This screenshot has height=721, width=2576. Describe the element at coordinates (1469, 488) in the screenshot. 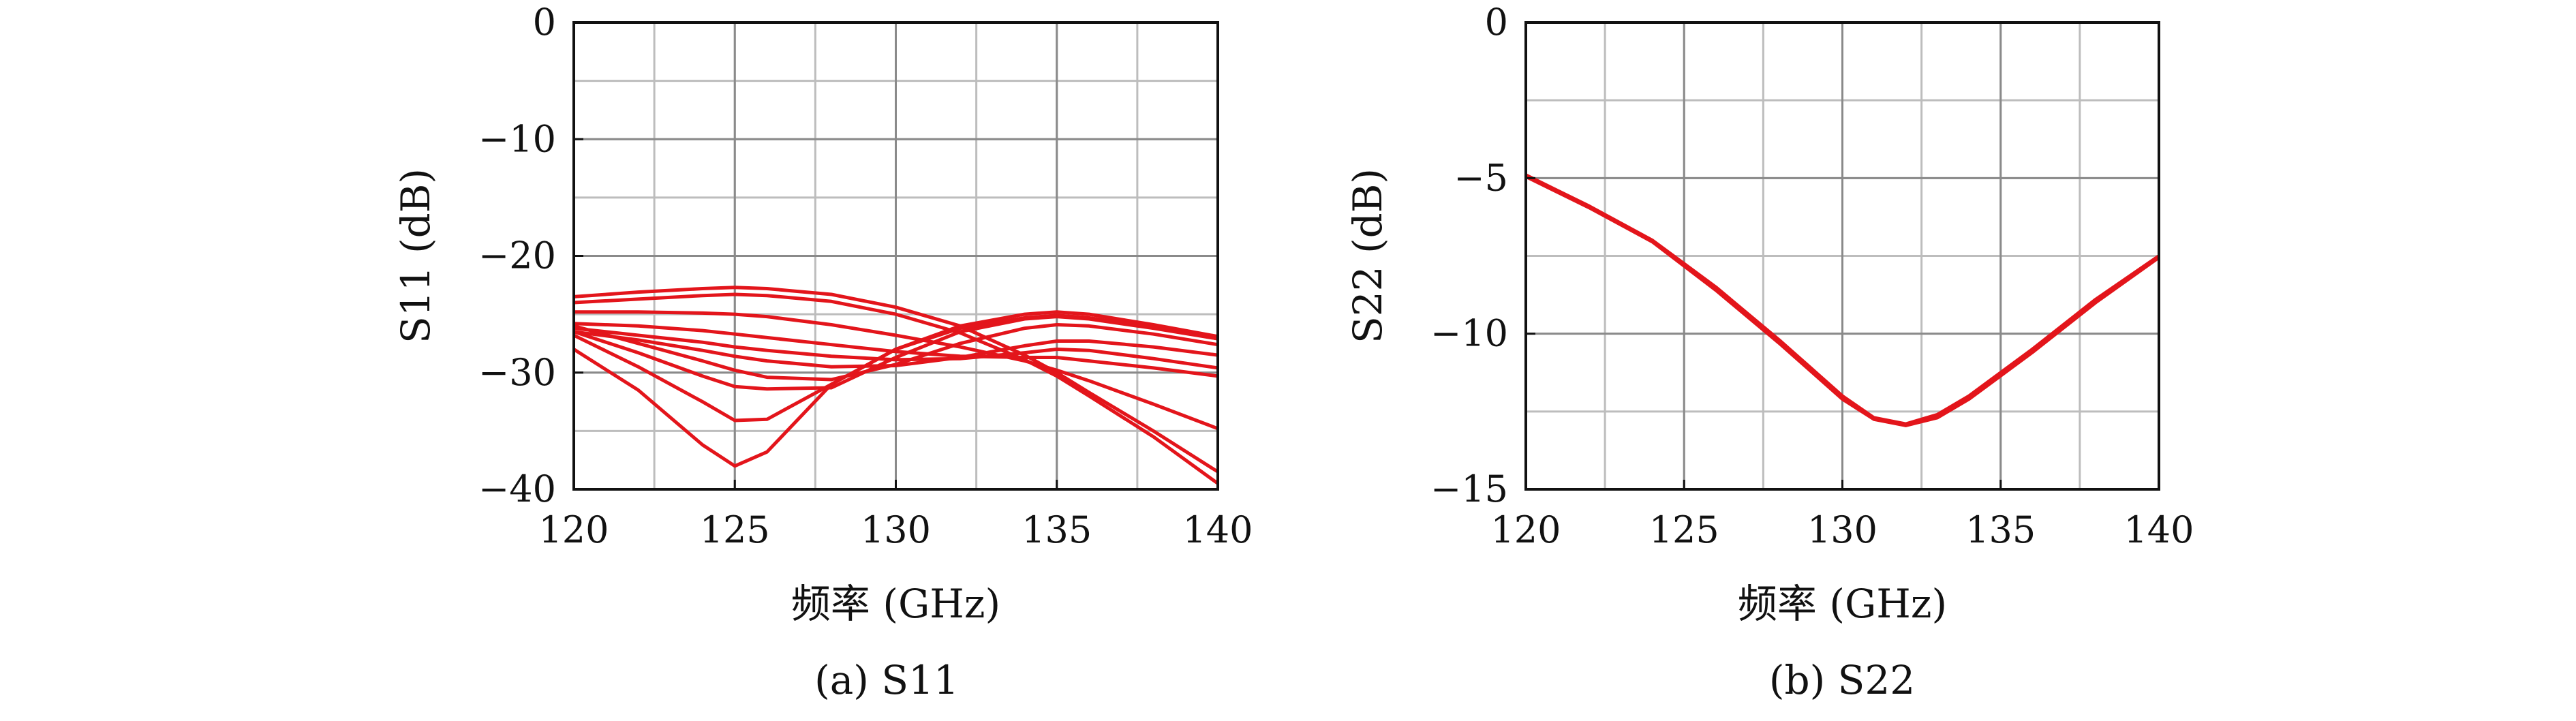

I see `y-tick-label: −15` at that location.